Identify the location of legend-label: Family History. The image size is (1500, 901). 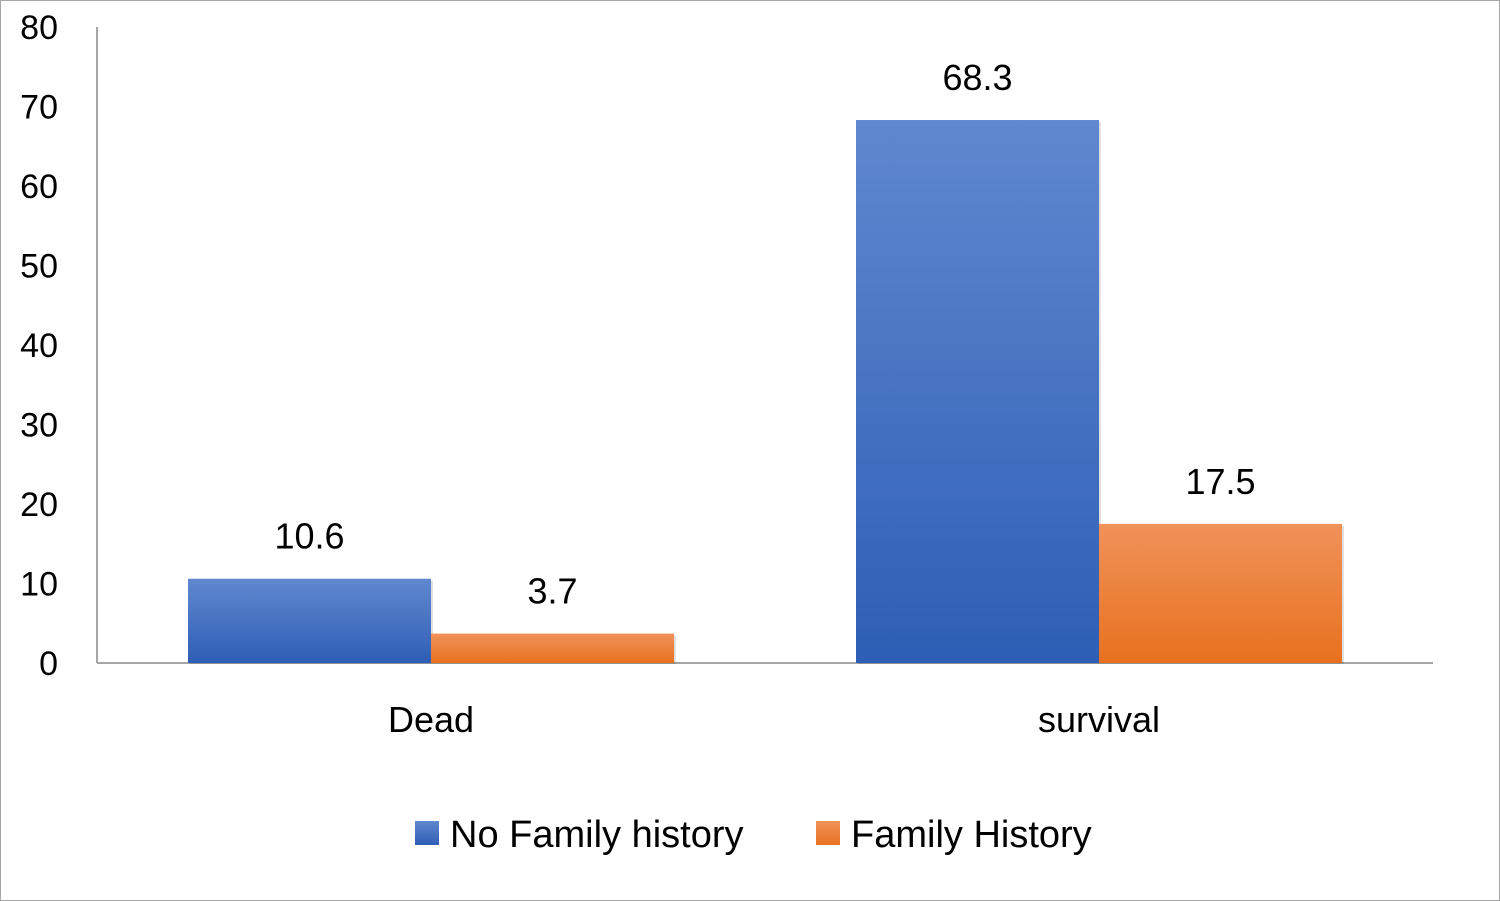
(971, 835).